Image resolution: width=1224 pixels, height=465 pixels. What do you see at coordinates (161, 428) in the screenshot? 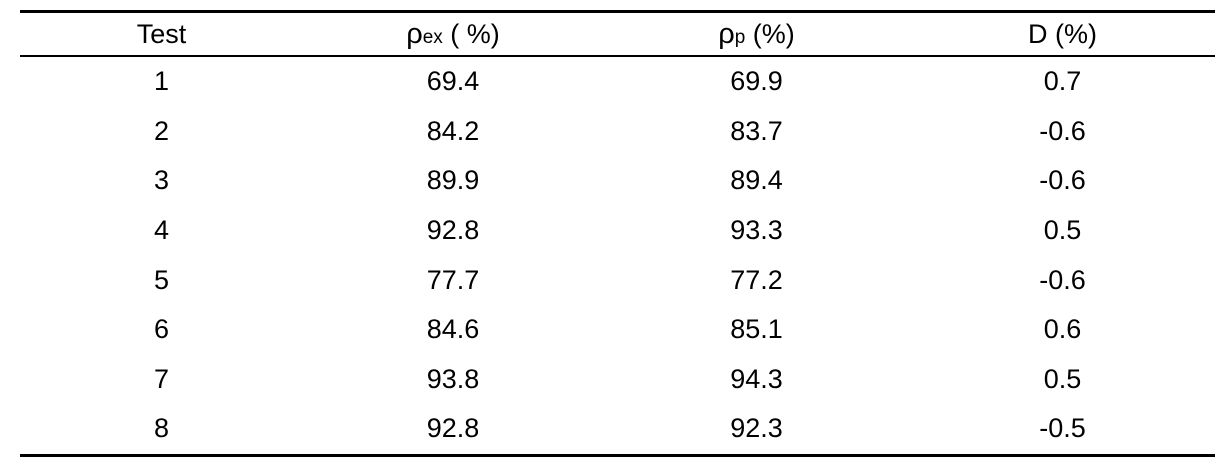
I see `cell-test: 8` at bounding box center [161, 428].